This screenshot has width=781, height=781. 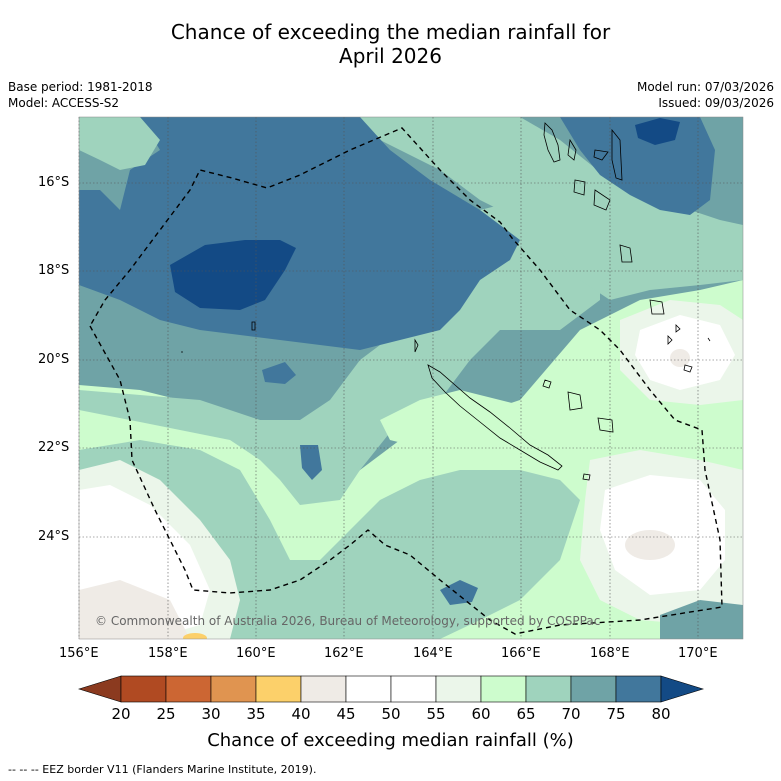 I want to click on contour-65-70-northeast, so click(x=551, y=208).